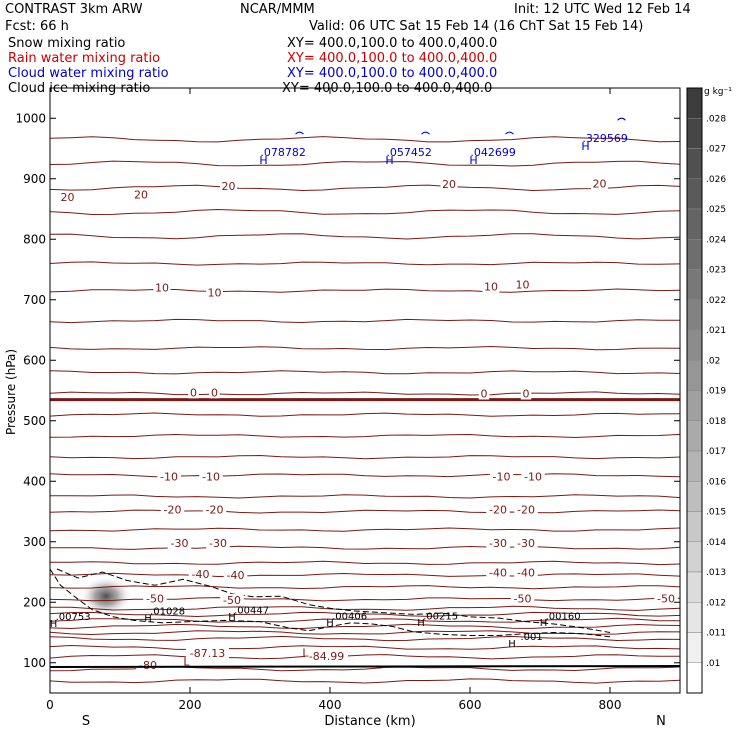 The image size is (740, 740). Describe the element at coordinates (369, 721) in the screenshot. I see `x-axis-label: Distance (km)` at that location.